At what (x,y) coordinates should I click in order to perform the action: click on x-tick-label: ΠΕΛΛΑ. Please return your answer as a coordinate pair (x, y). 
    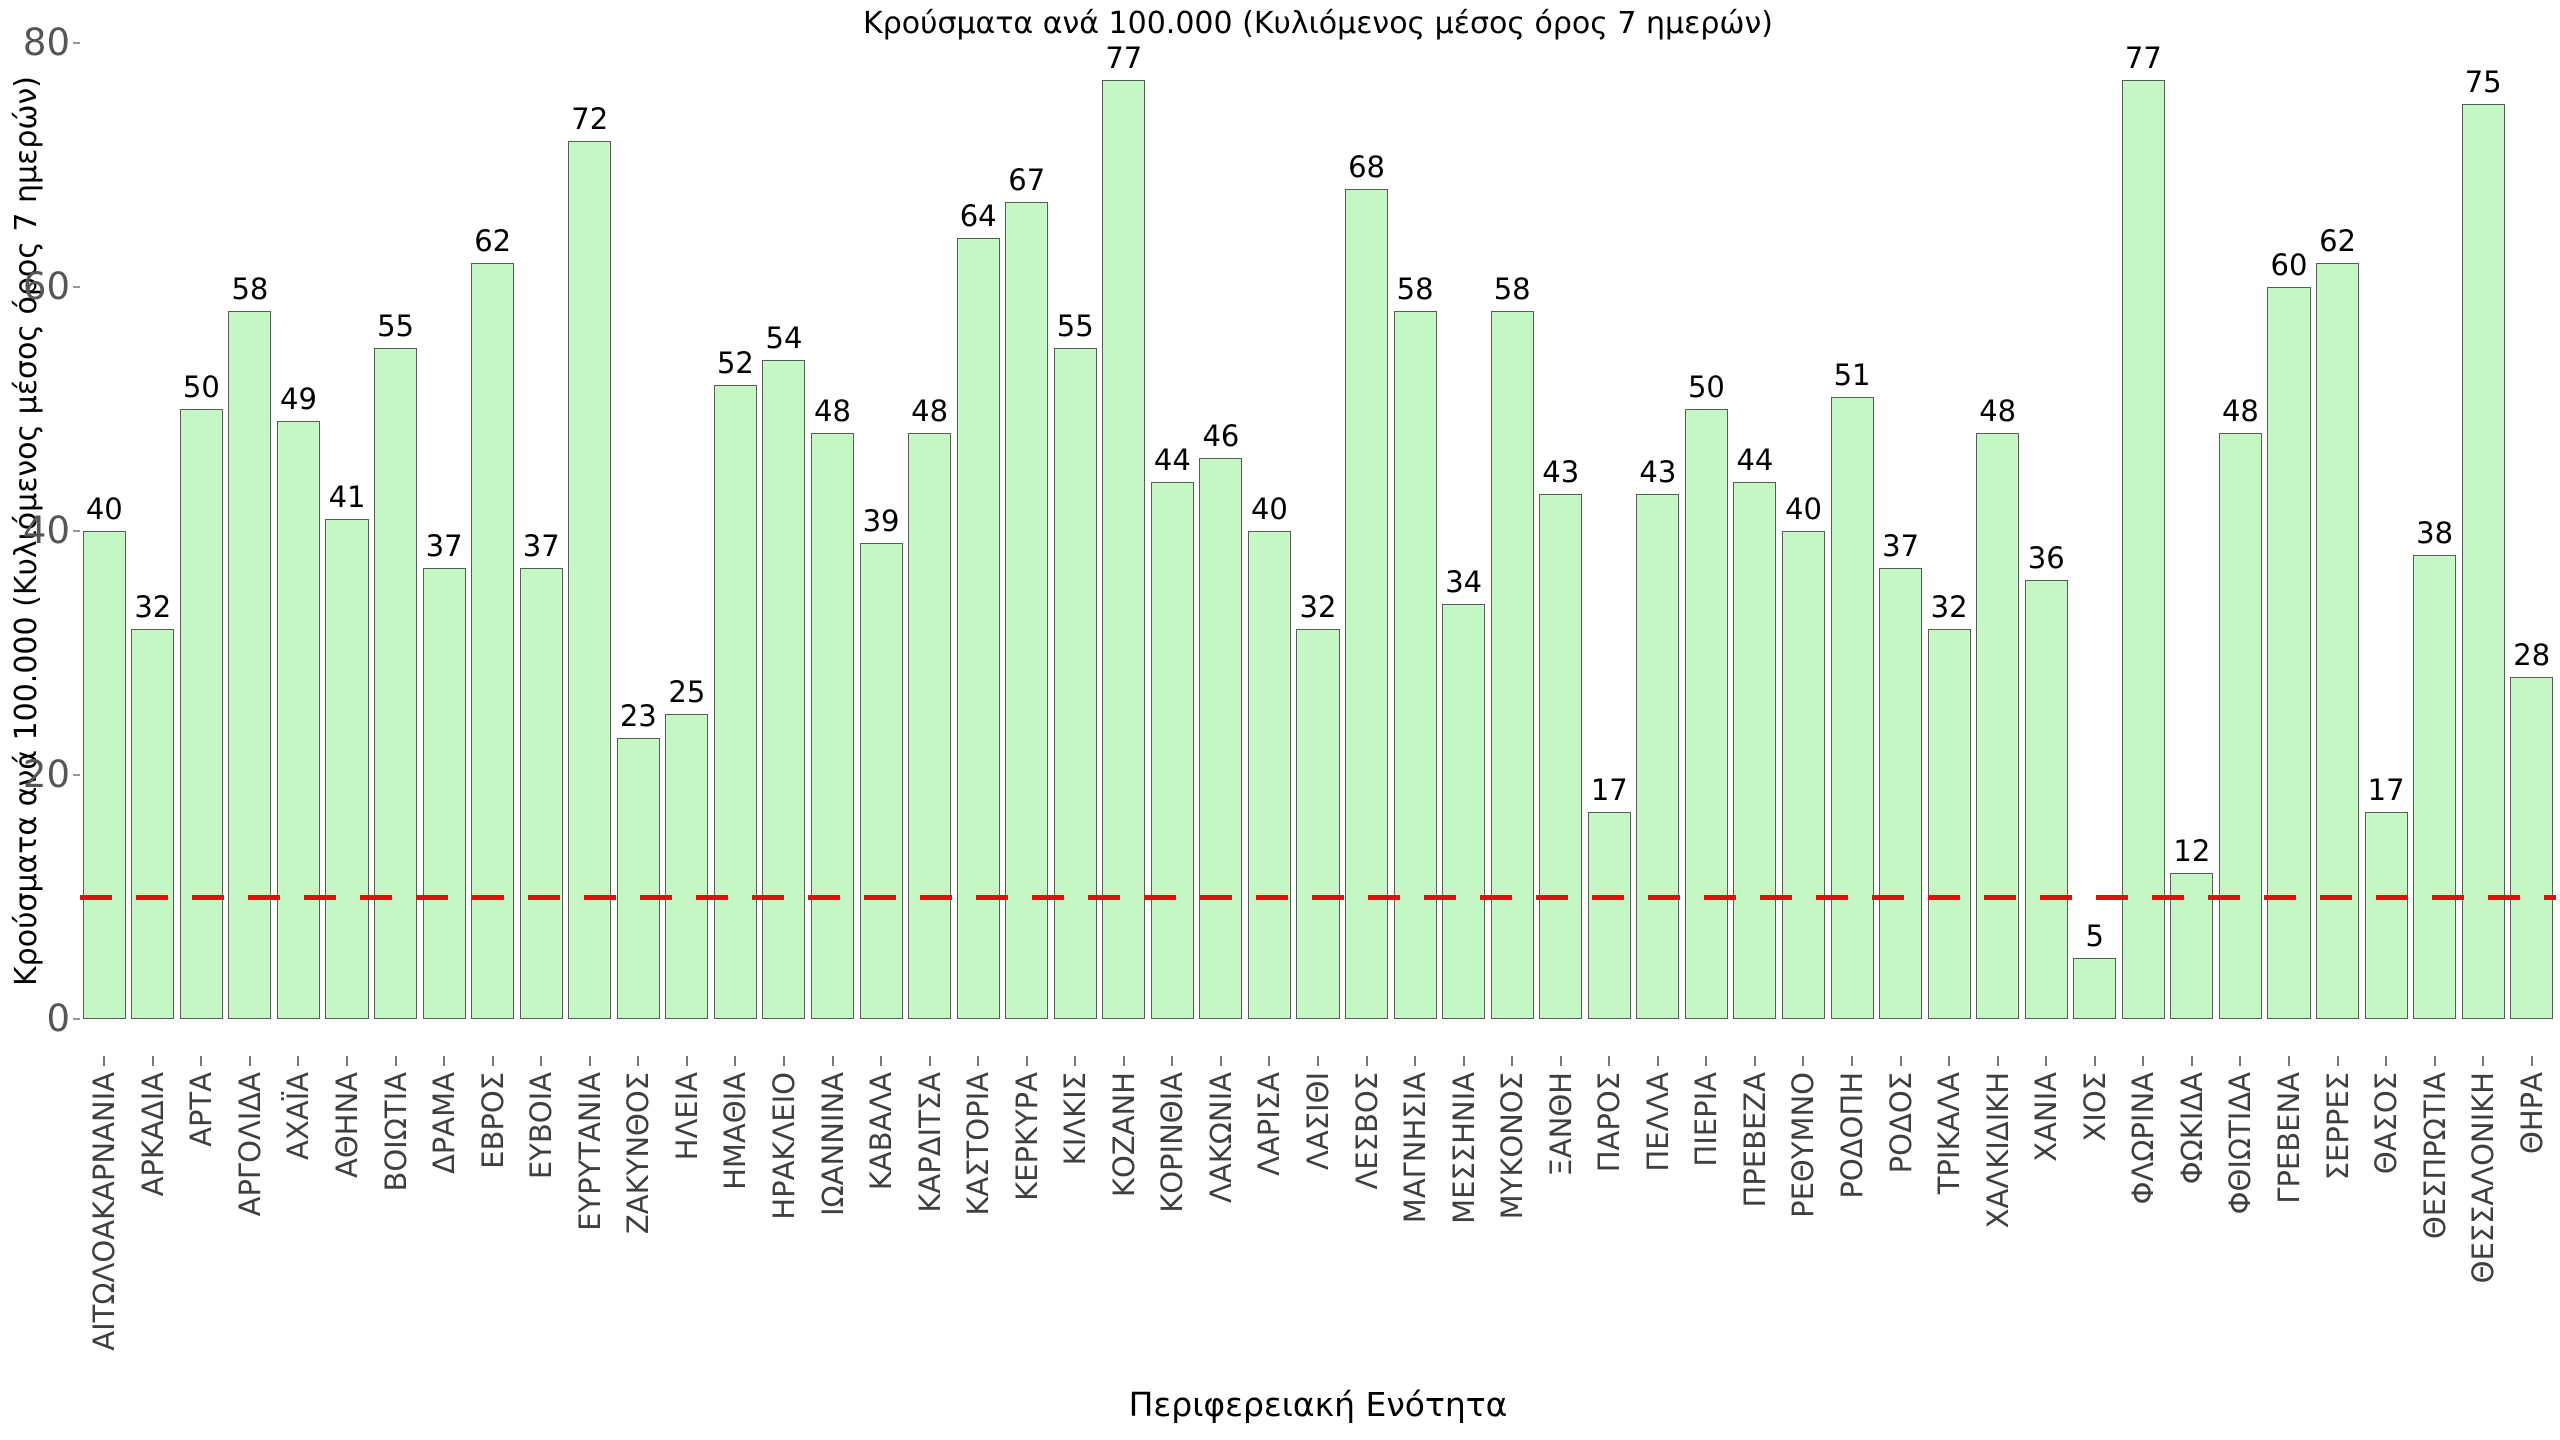
    Looking at the image, I should click on (1657, 1122).